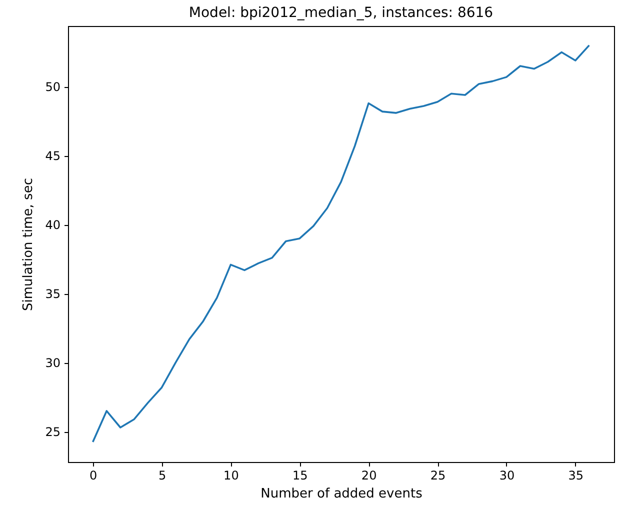  I want to click on y-tick-label: 50, so click(52, 87).